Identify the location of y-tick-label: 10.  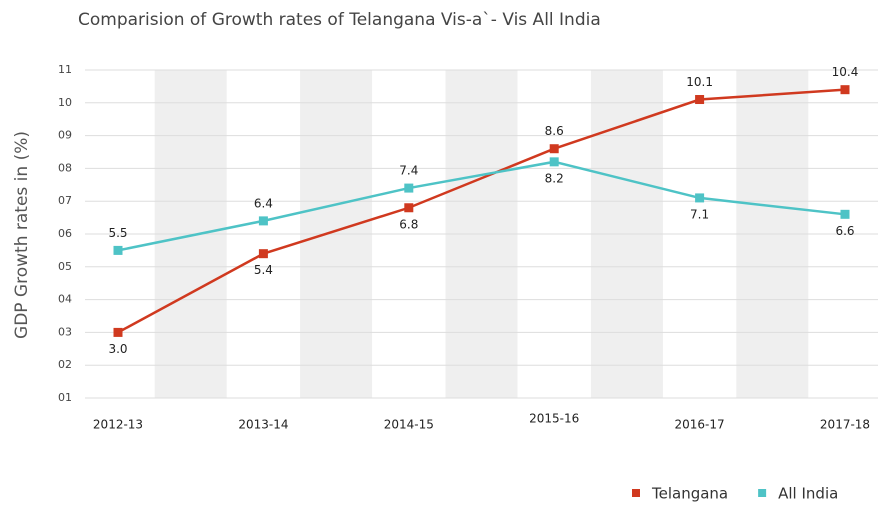
(65, 102).